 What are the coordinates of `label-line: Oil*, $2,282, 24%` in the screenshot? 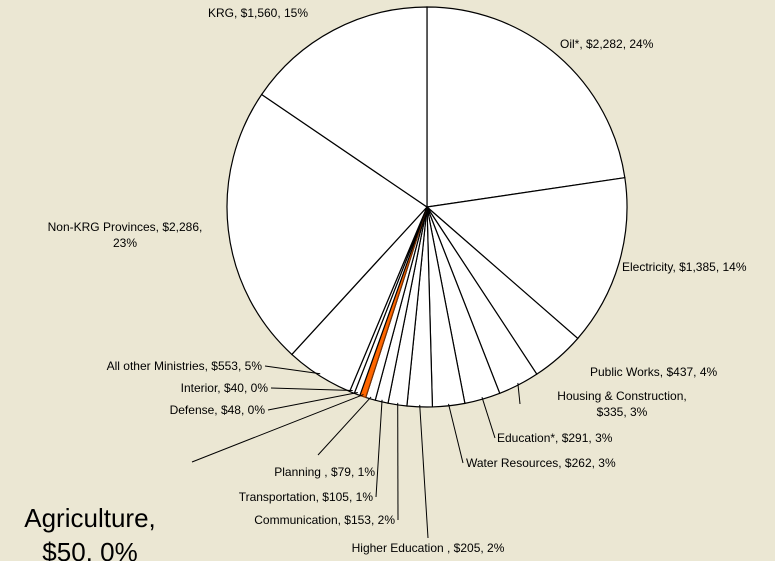 It's located at (607, 44).